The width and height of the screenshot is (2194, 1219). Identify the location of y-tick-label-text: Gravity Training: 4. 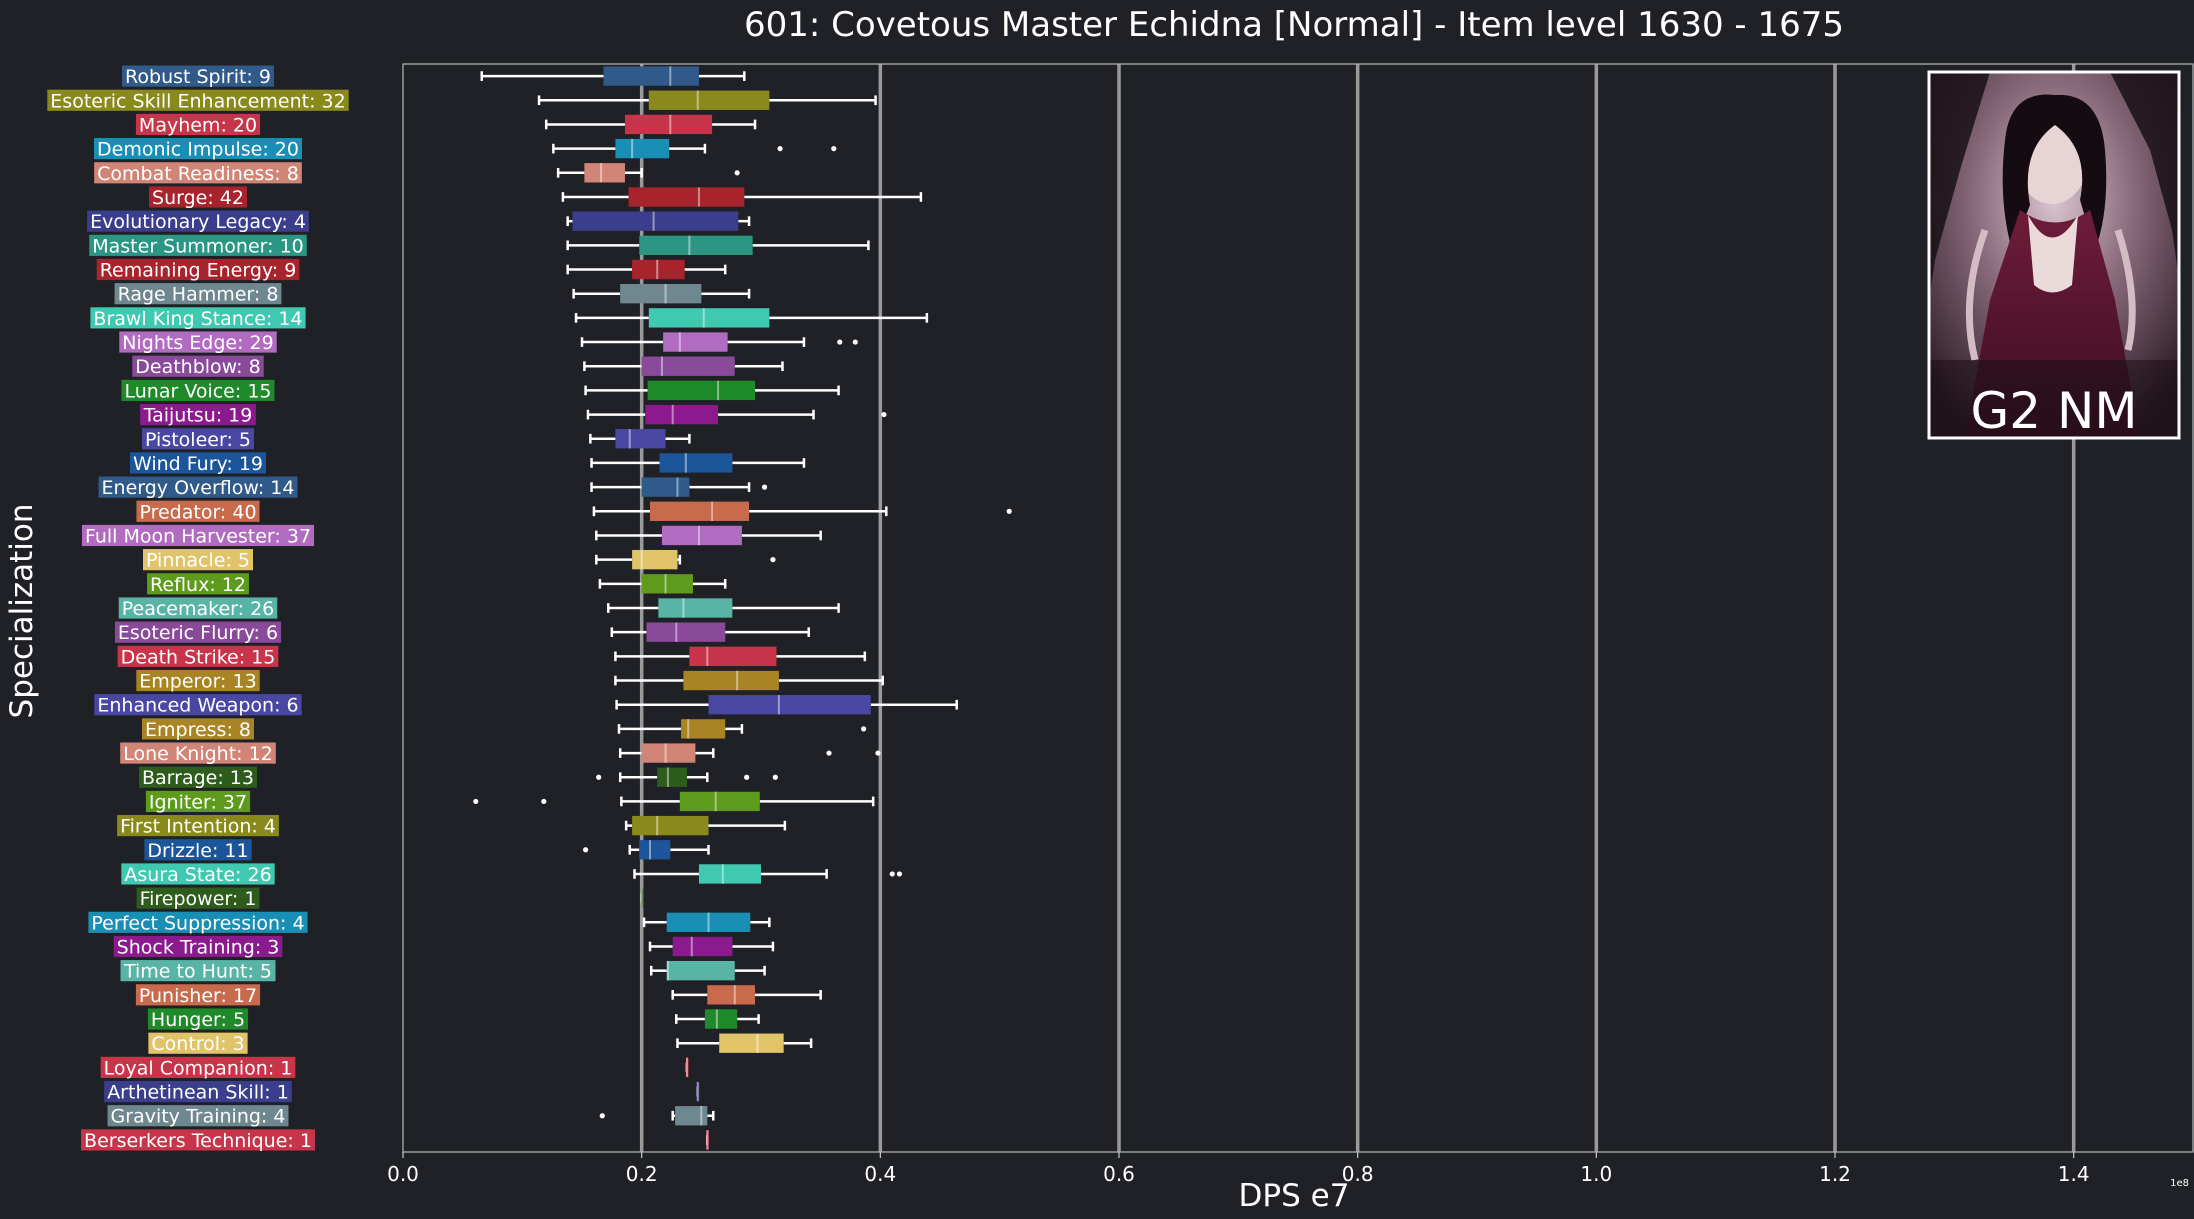
(198, 1117).